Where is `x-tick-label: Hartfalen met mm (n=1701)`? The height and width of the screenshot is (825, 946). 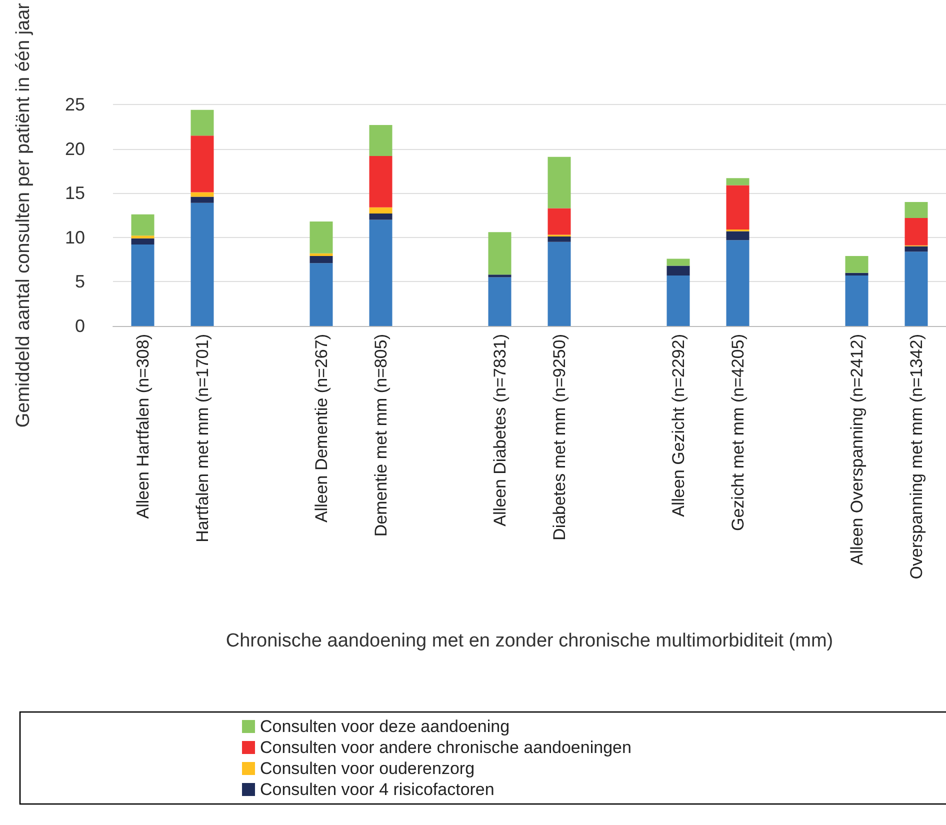
x-tick-label: Hartfalen met mm (n=1701) is located at coordinates (202, 438).